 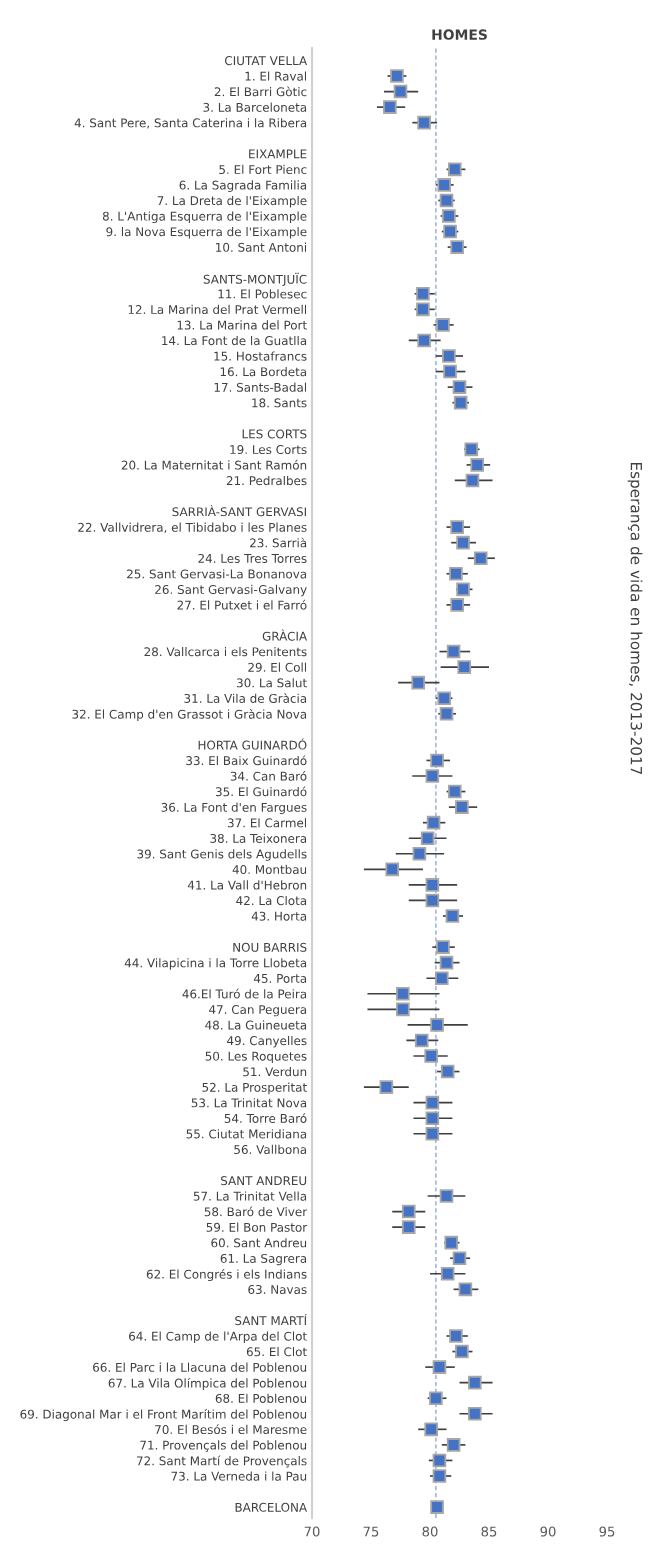 I want to click on y-tick-label: 72. Sant Martí de Provençals, so click(x=221, y=1461).